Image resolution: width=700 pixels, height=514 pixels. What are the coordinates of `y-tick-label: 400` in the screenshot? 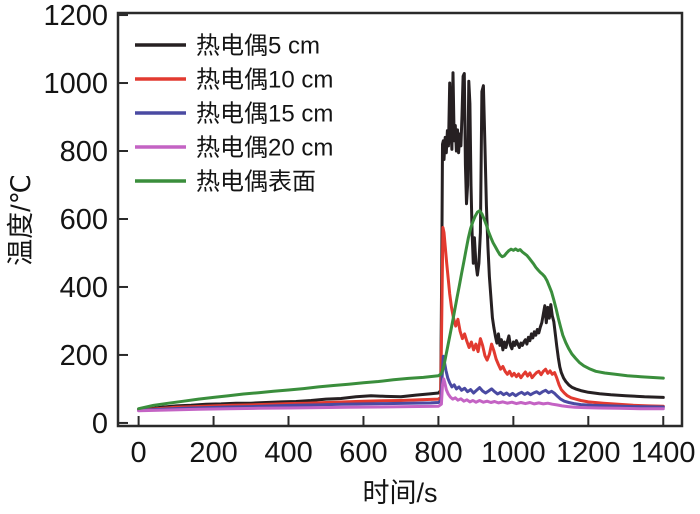 It's located at (84, 288).